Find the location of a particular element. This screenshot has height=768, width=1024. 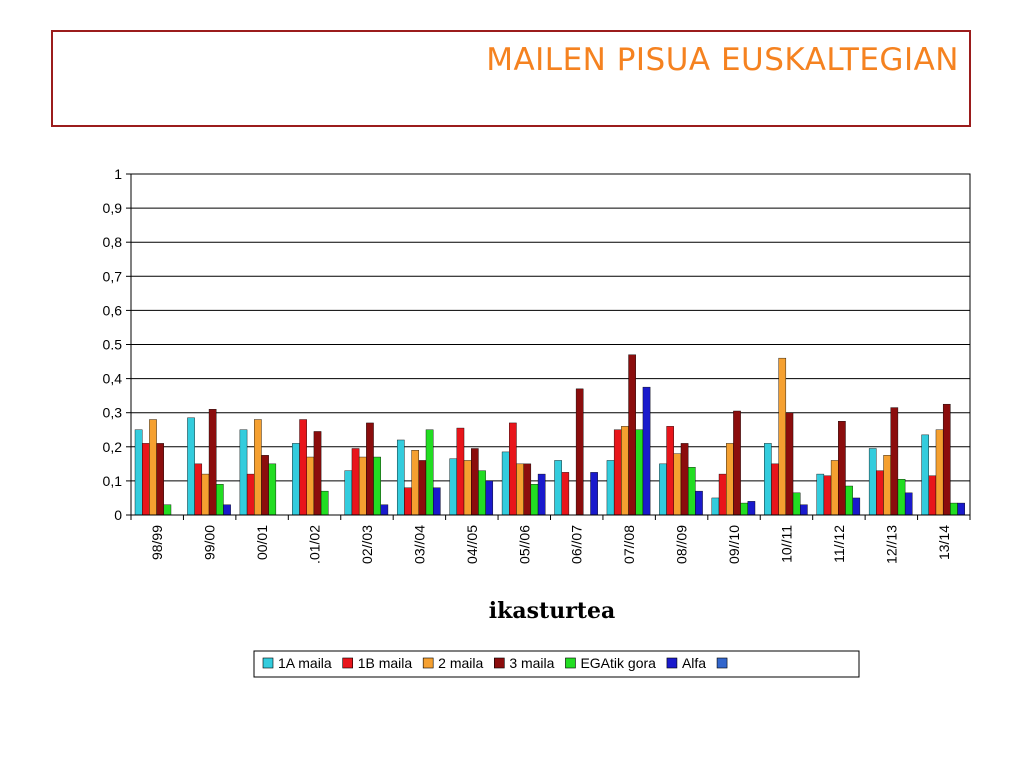

y-tick-label: 0,3 is located at coordinates (113, 413).